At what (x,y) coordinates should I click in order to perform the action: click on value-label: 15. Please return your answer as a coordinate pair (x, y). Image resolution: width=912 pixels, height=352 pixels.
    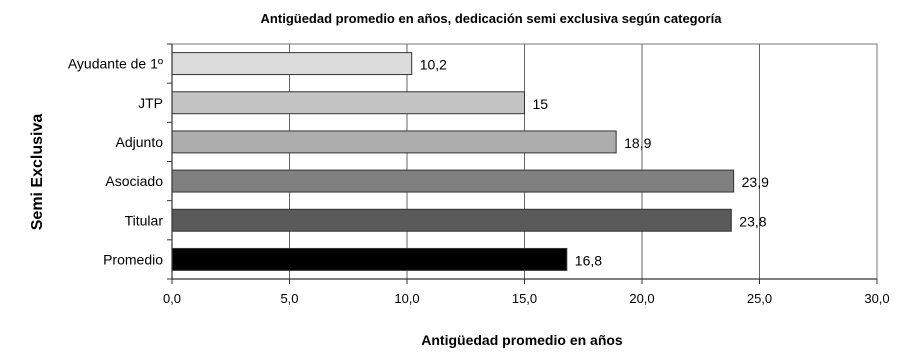
    Looking at the image, I should click on (541, 104).